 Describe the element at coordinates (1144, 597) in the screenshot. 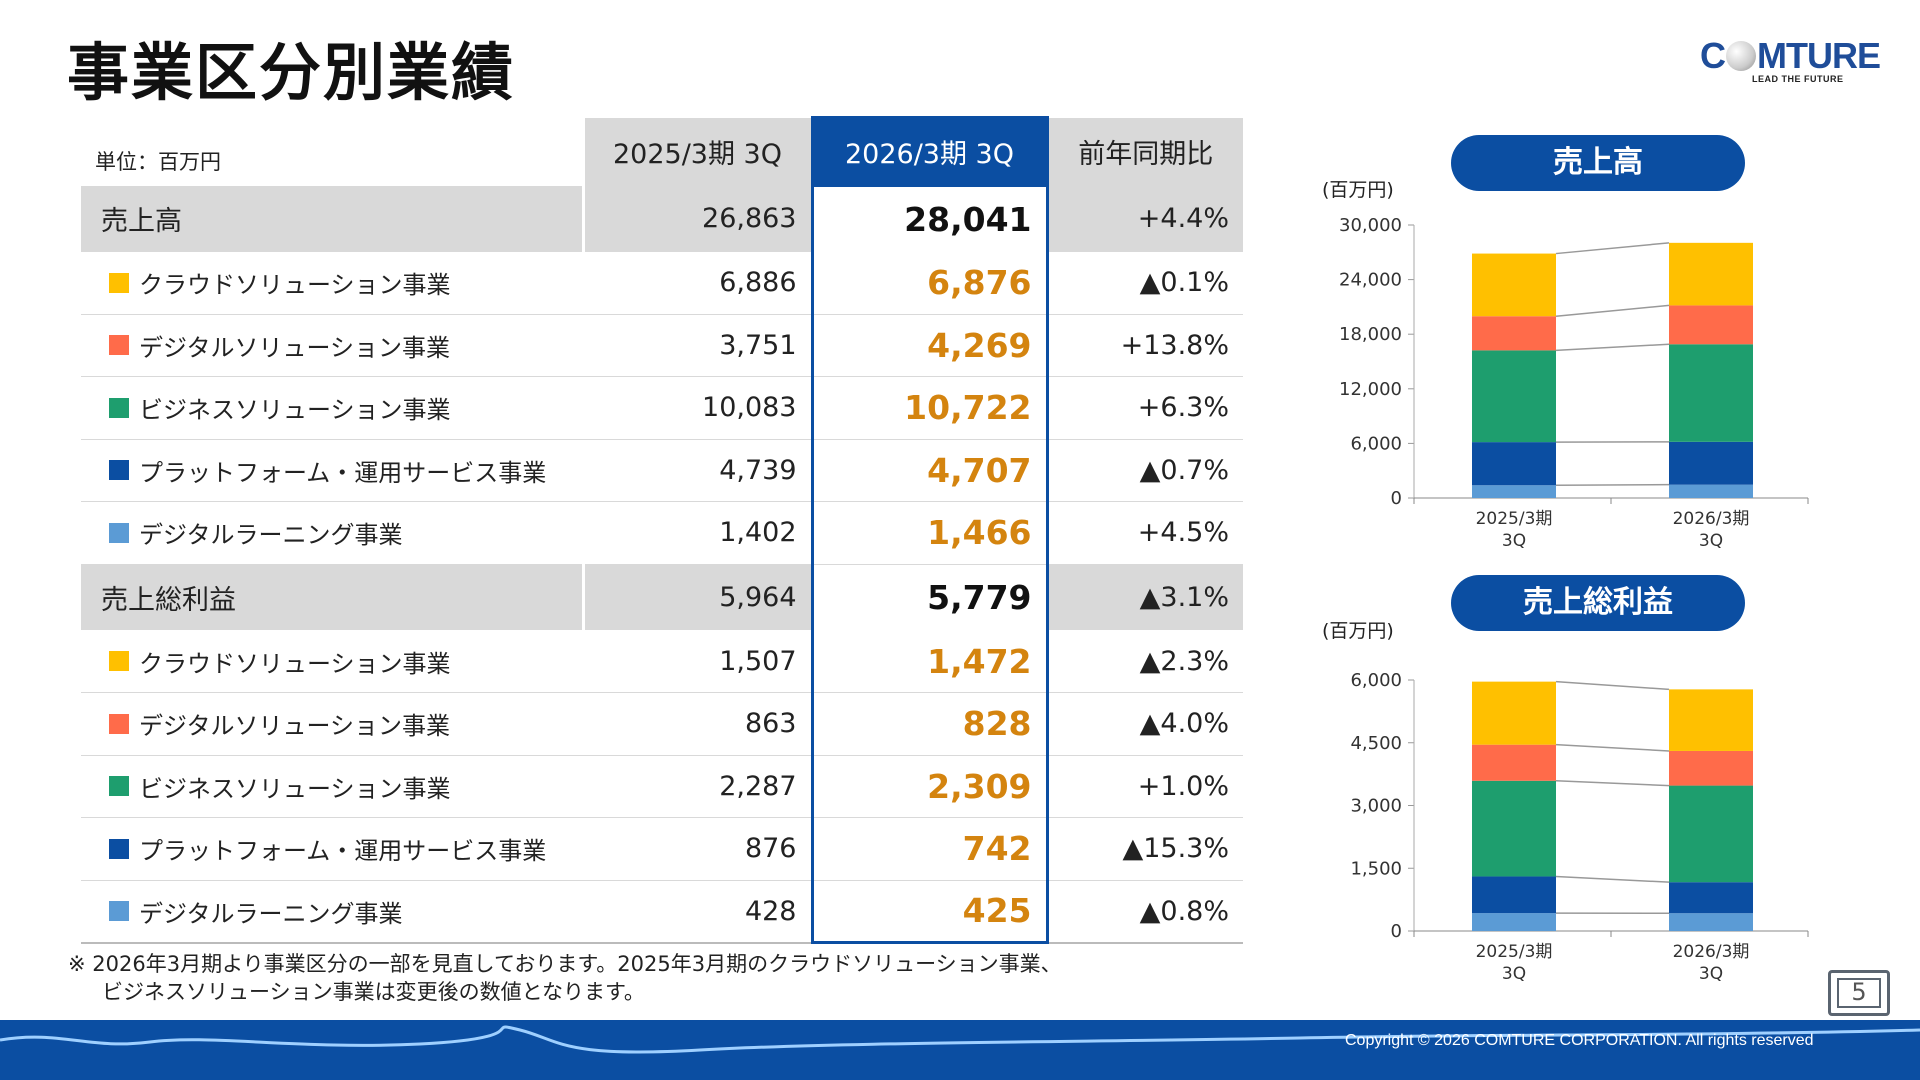

I see `value-yoy: ▲3.1%` at that location.